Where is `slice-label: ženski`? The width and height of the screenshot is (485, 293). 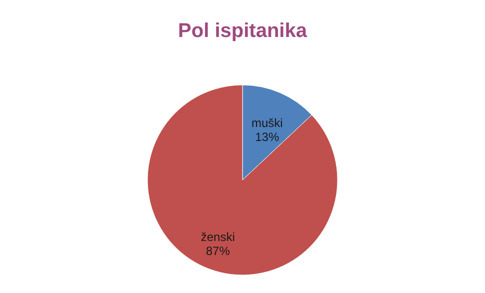 slice-label: ženski is located at coordinates (217, 237).